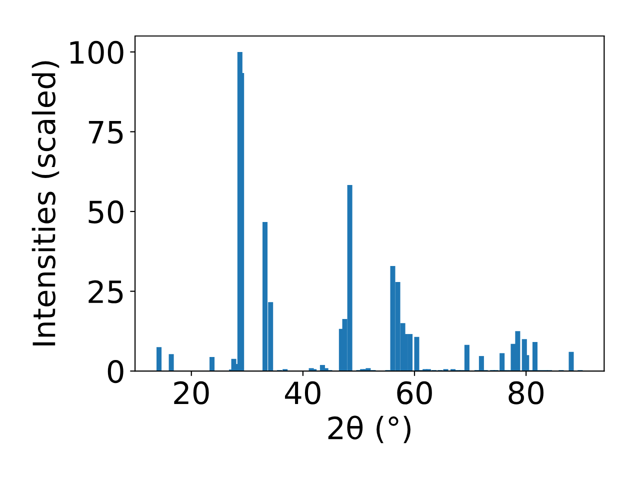  Describe the element at coordinates (105, 132) in the screenshot. I see `y-tick-label: 75` at that location.